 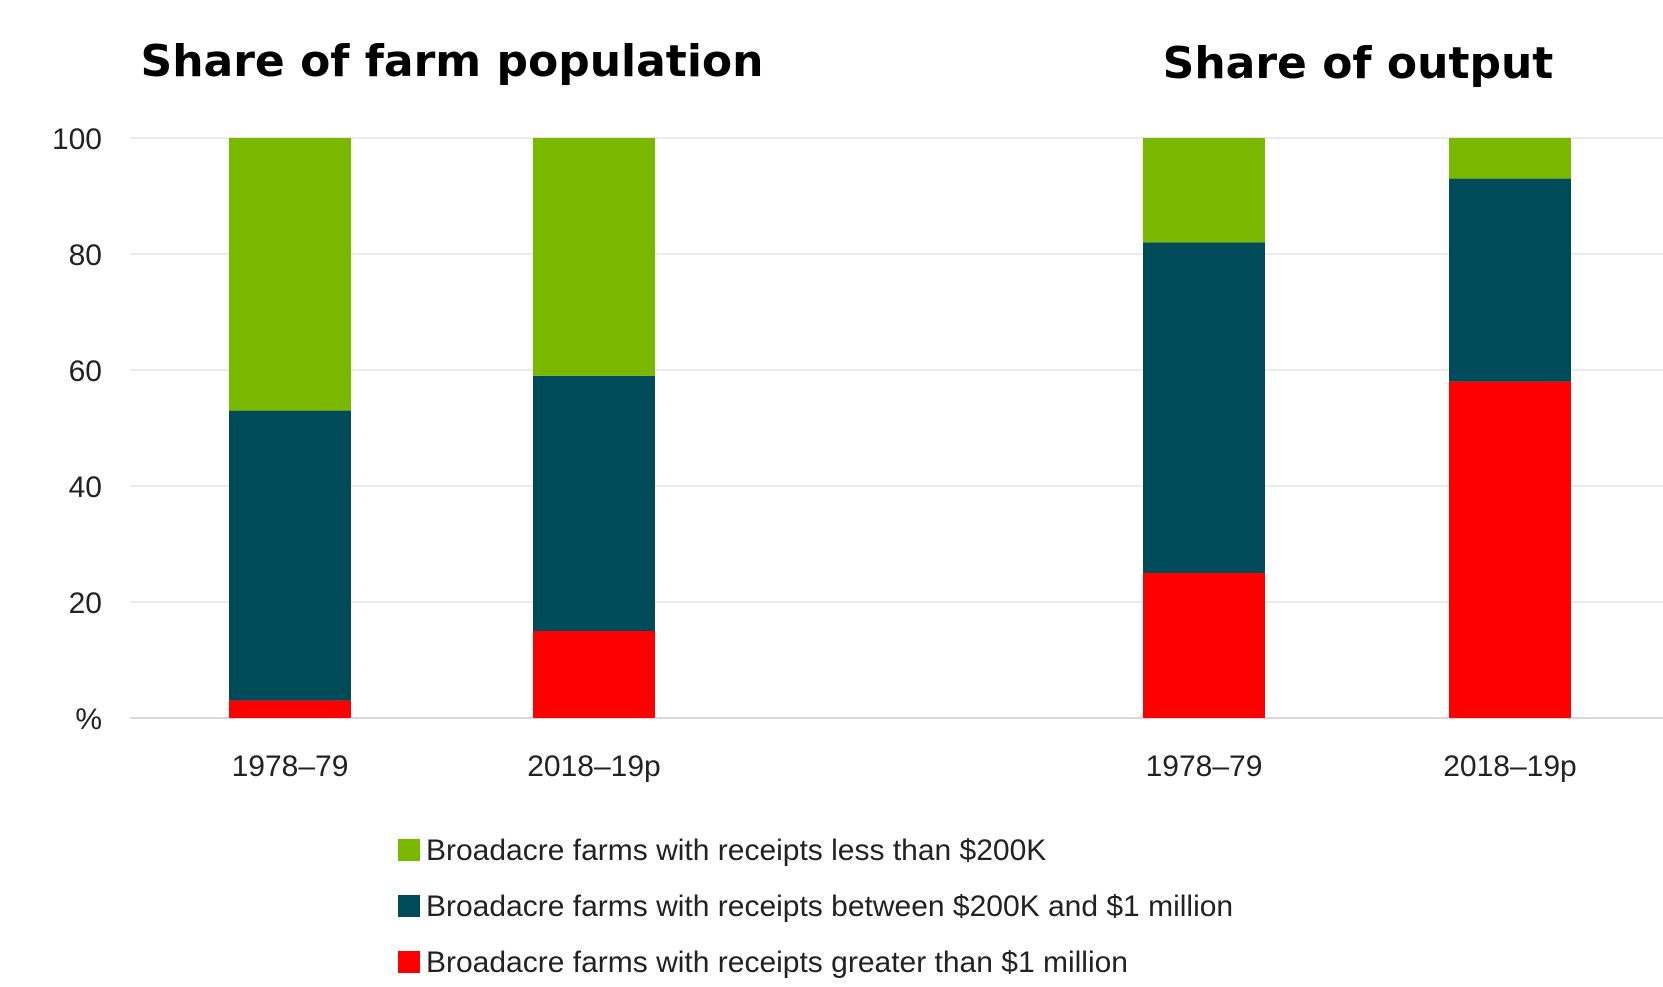 What do you see at coordinates (904, 766) in the screenshot?
I see `x-axis-labels: 1978–79 2018–19p 1978–79 2018–19p` at bounding box center [904, 766].